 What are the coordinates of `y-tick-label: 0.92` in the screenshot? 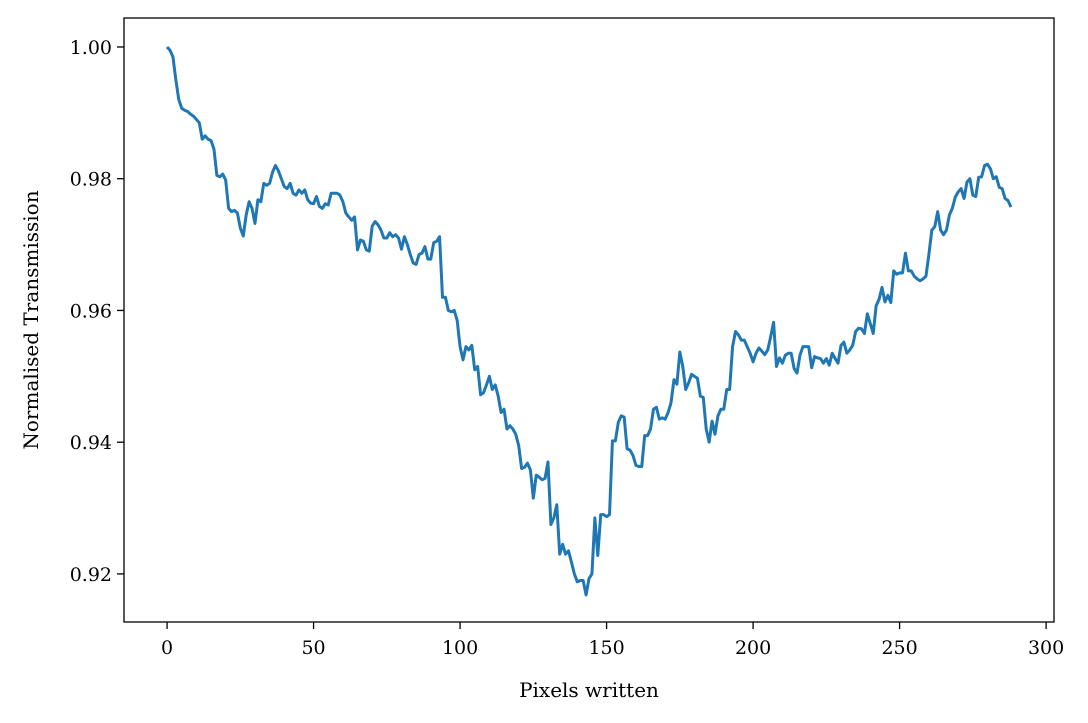 It's located at (91, 575).